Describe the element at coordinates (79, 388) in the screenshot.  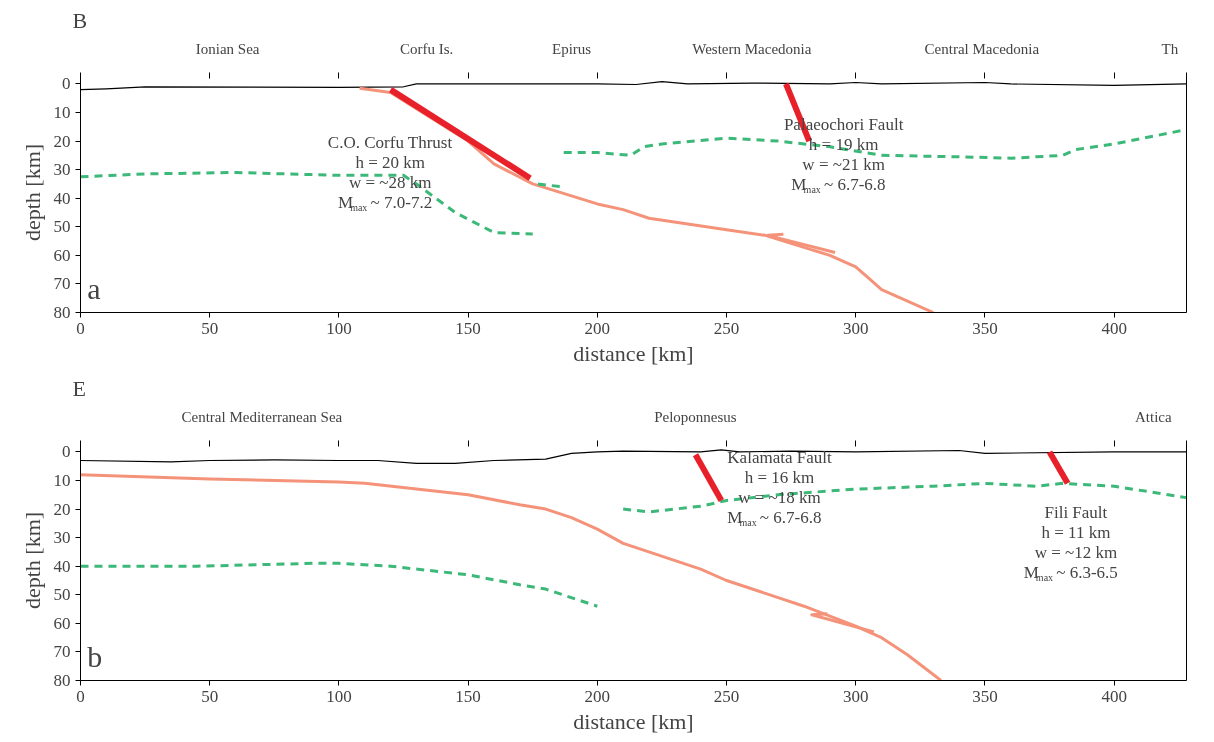
I see `chart-title: E` at that location.